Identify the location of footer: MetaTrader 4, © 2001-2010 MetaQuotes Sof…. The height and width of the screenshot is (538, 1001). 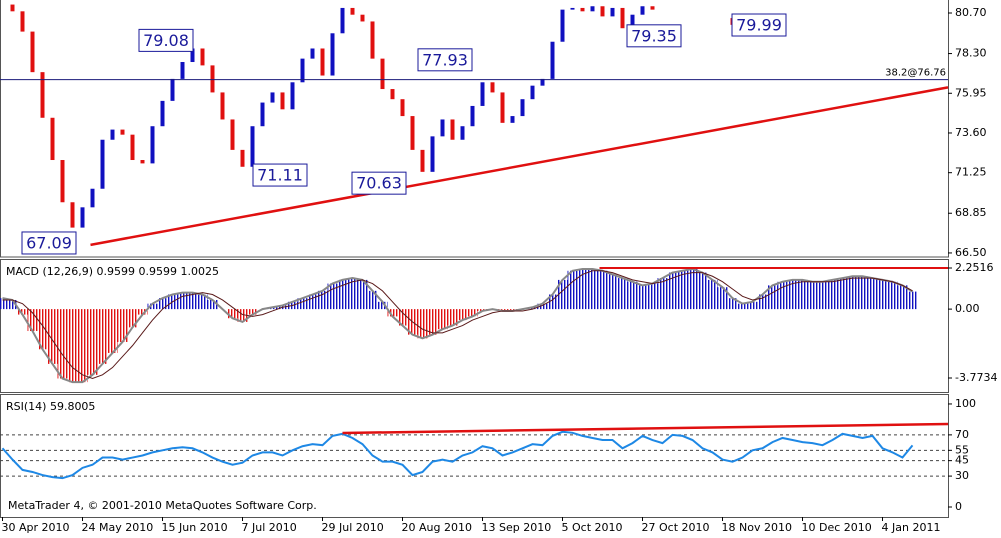
(162, 505).